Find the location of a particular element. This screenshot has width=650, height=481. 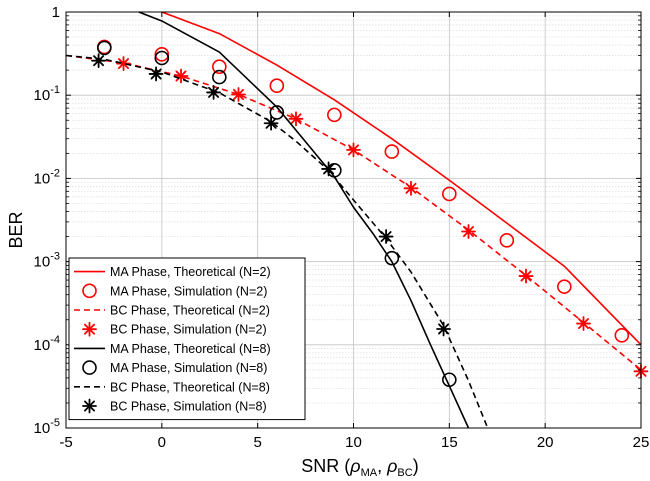

legend-item: MA Phase, Simulation (N=2) is located at coordinates (174, 291).